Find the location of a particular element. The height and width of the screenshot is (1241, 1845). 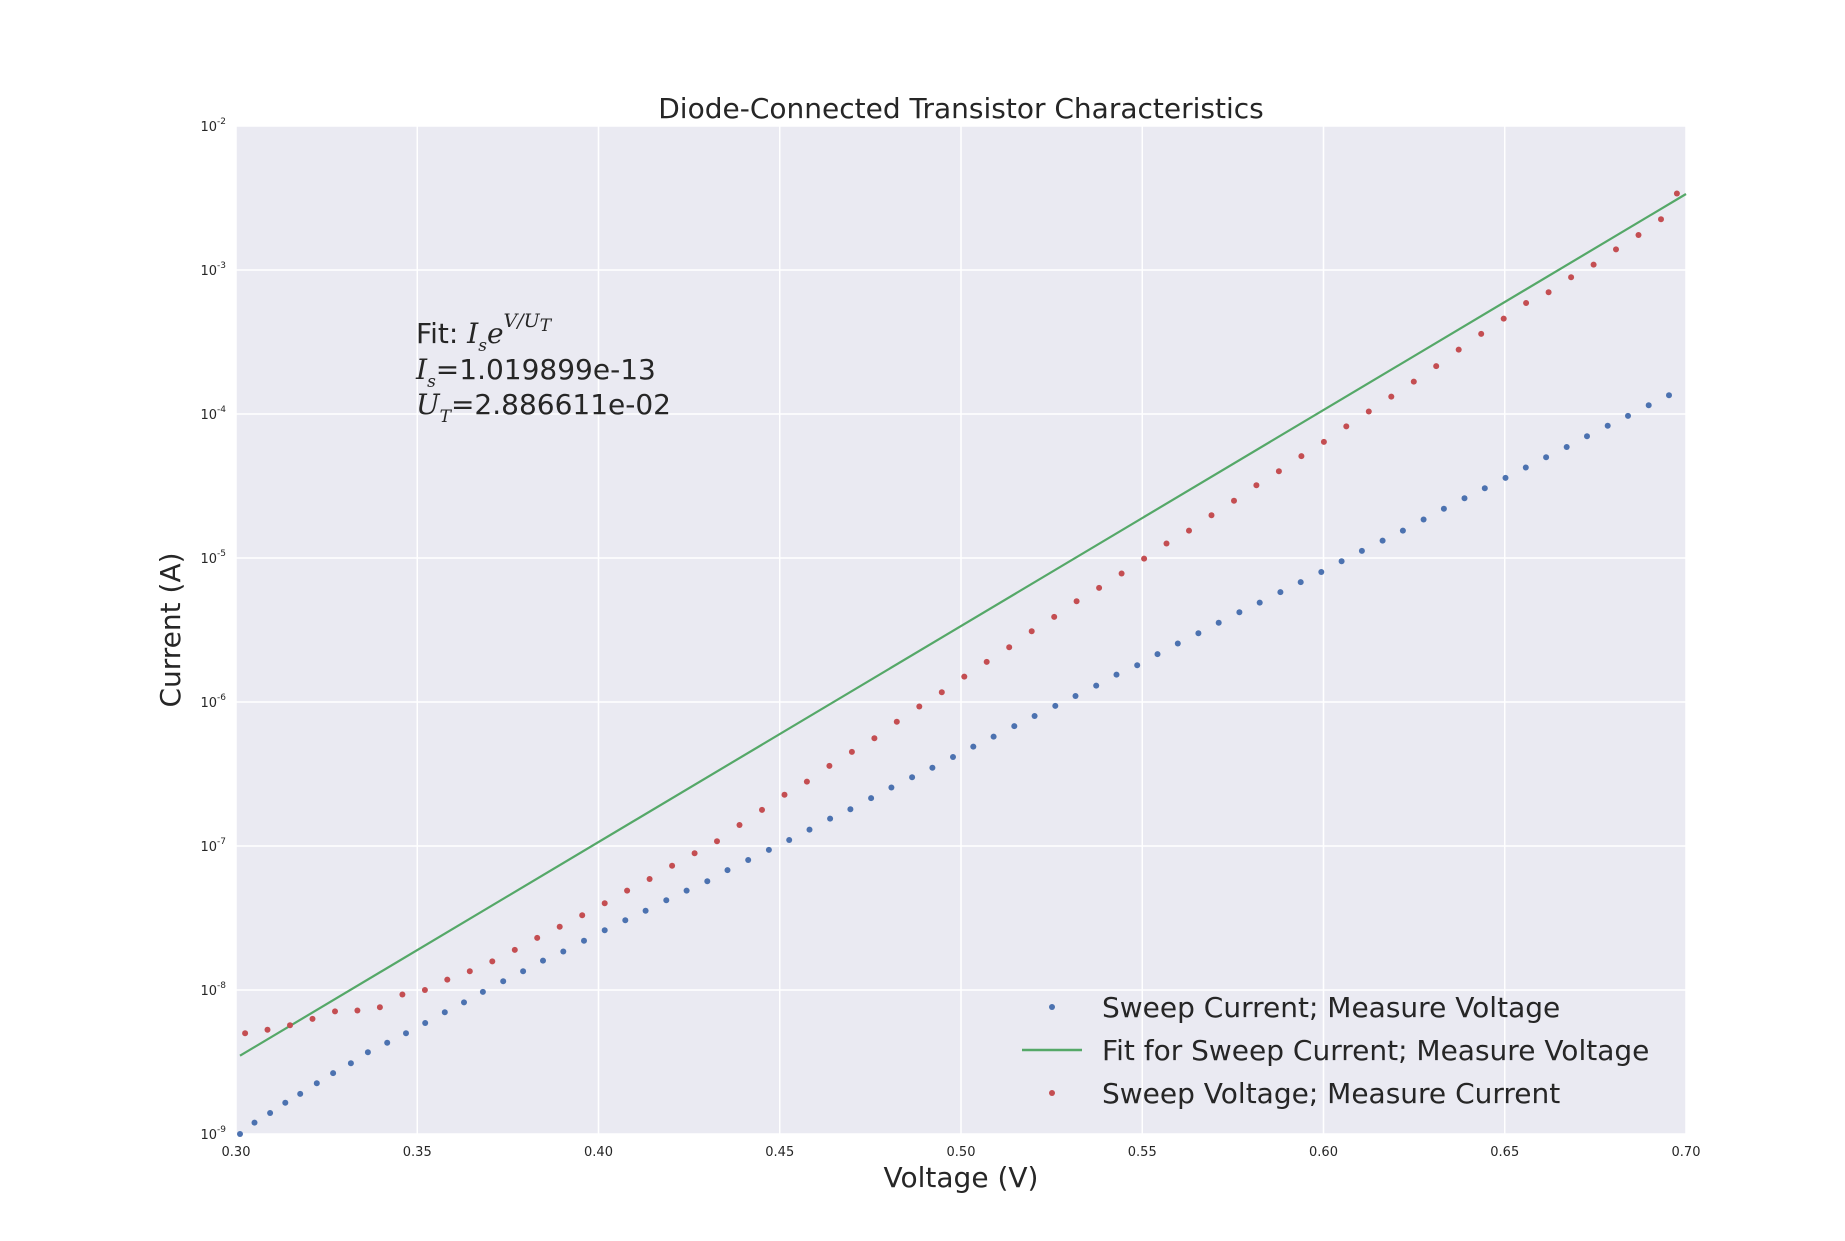

y-tick-labels: 10⁻⁹ 10⁻⁸ 10⁻⁷ 10⁻⁶ 10⁻⁵ 10⁻⁴ 10⁻³ 10⁻² is located at coordinates (213, 630).